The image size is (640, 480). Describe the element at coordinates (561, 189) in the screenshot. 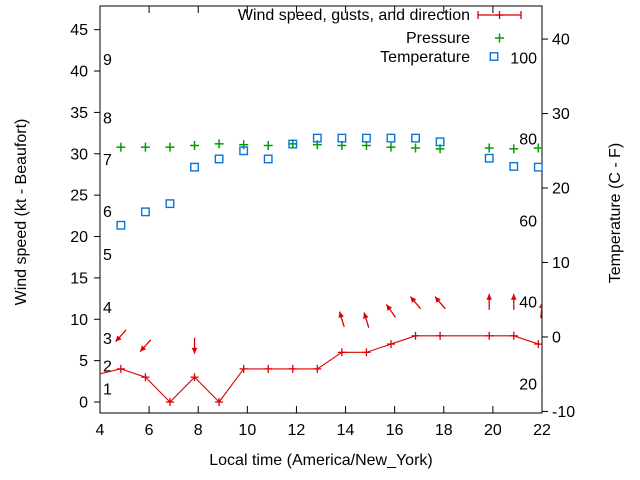

I see `y-right-tick-label: 20` at that location.